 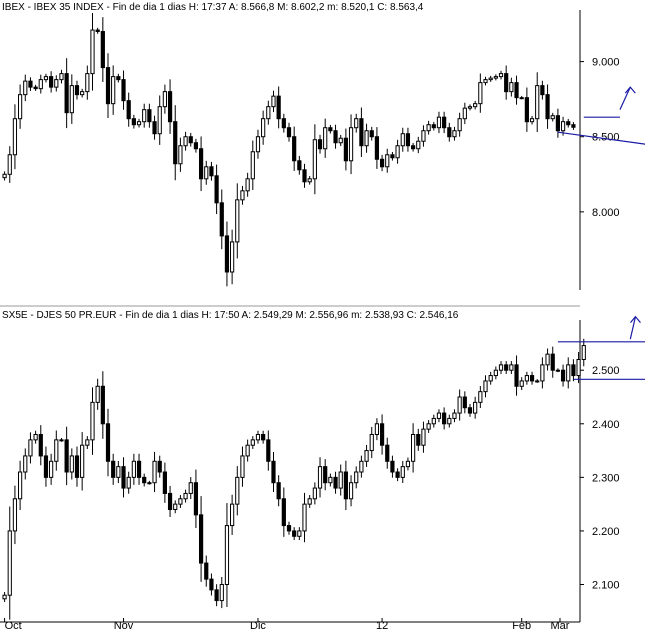 What do you see at coordinates (560, 626) in the screenshot?
I see `x-tick-label: Mar` at bounding box center [560, 626].